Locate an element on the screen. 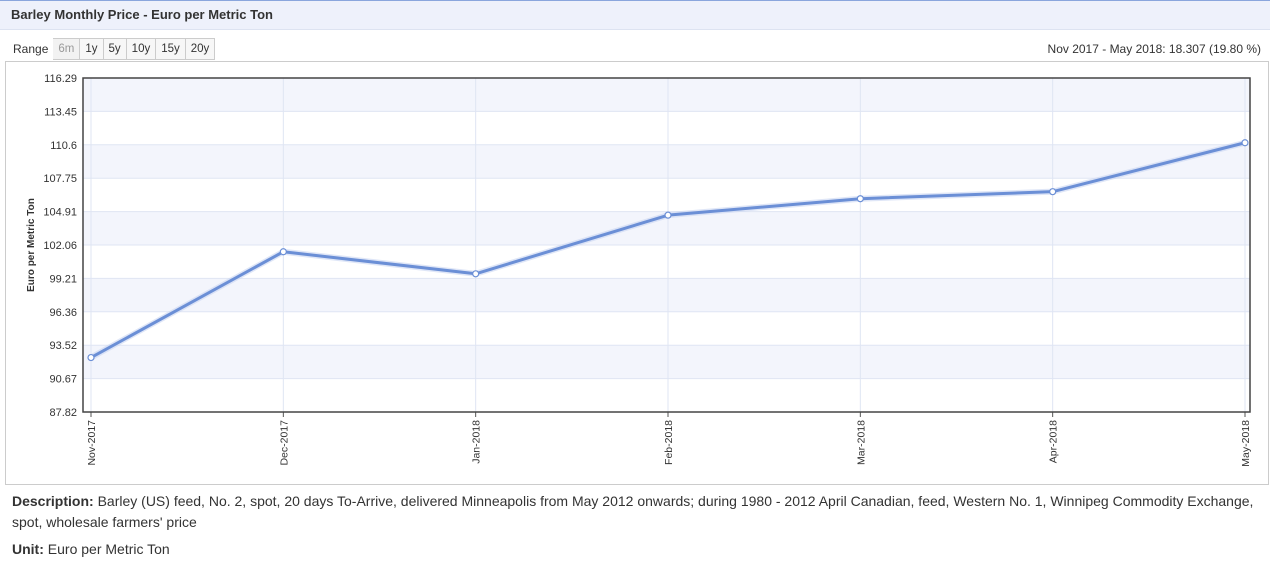  x-tick-label: Mar-2018 is located at coordinates (861, 442).